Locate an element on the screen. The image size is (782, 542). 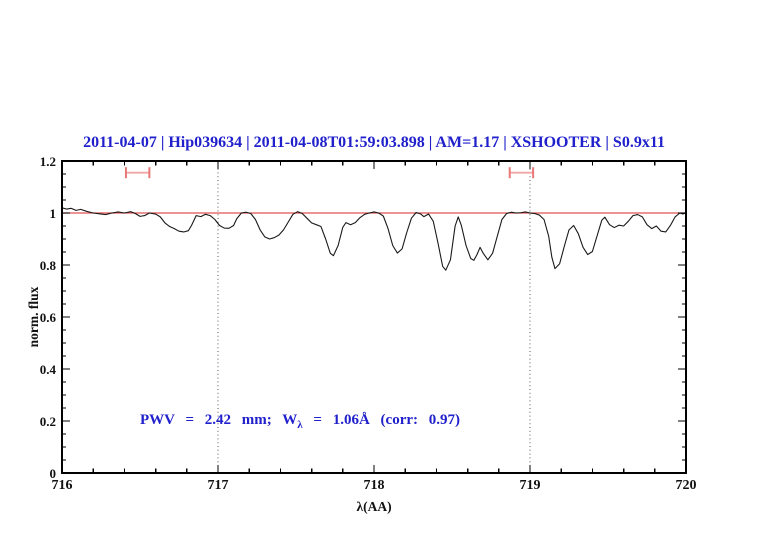
spectrum-line is located at coordinates (374, 239).